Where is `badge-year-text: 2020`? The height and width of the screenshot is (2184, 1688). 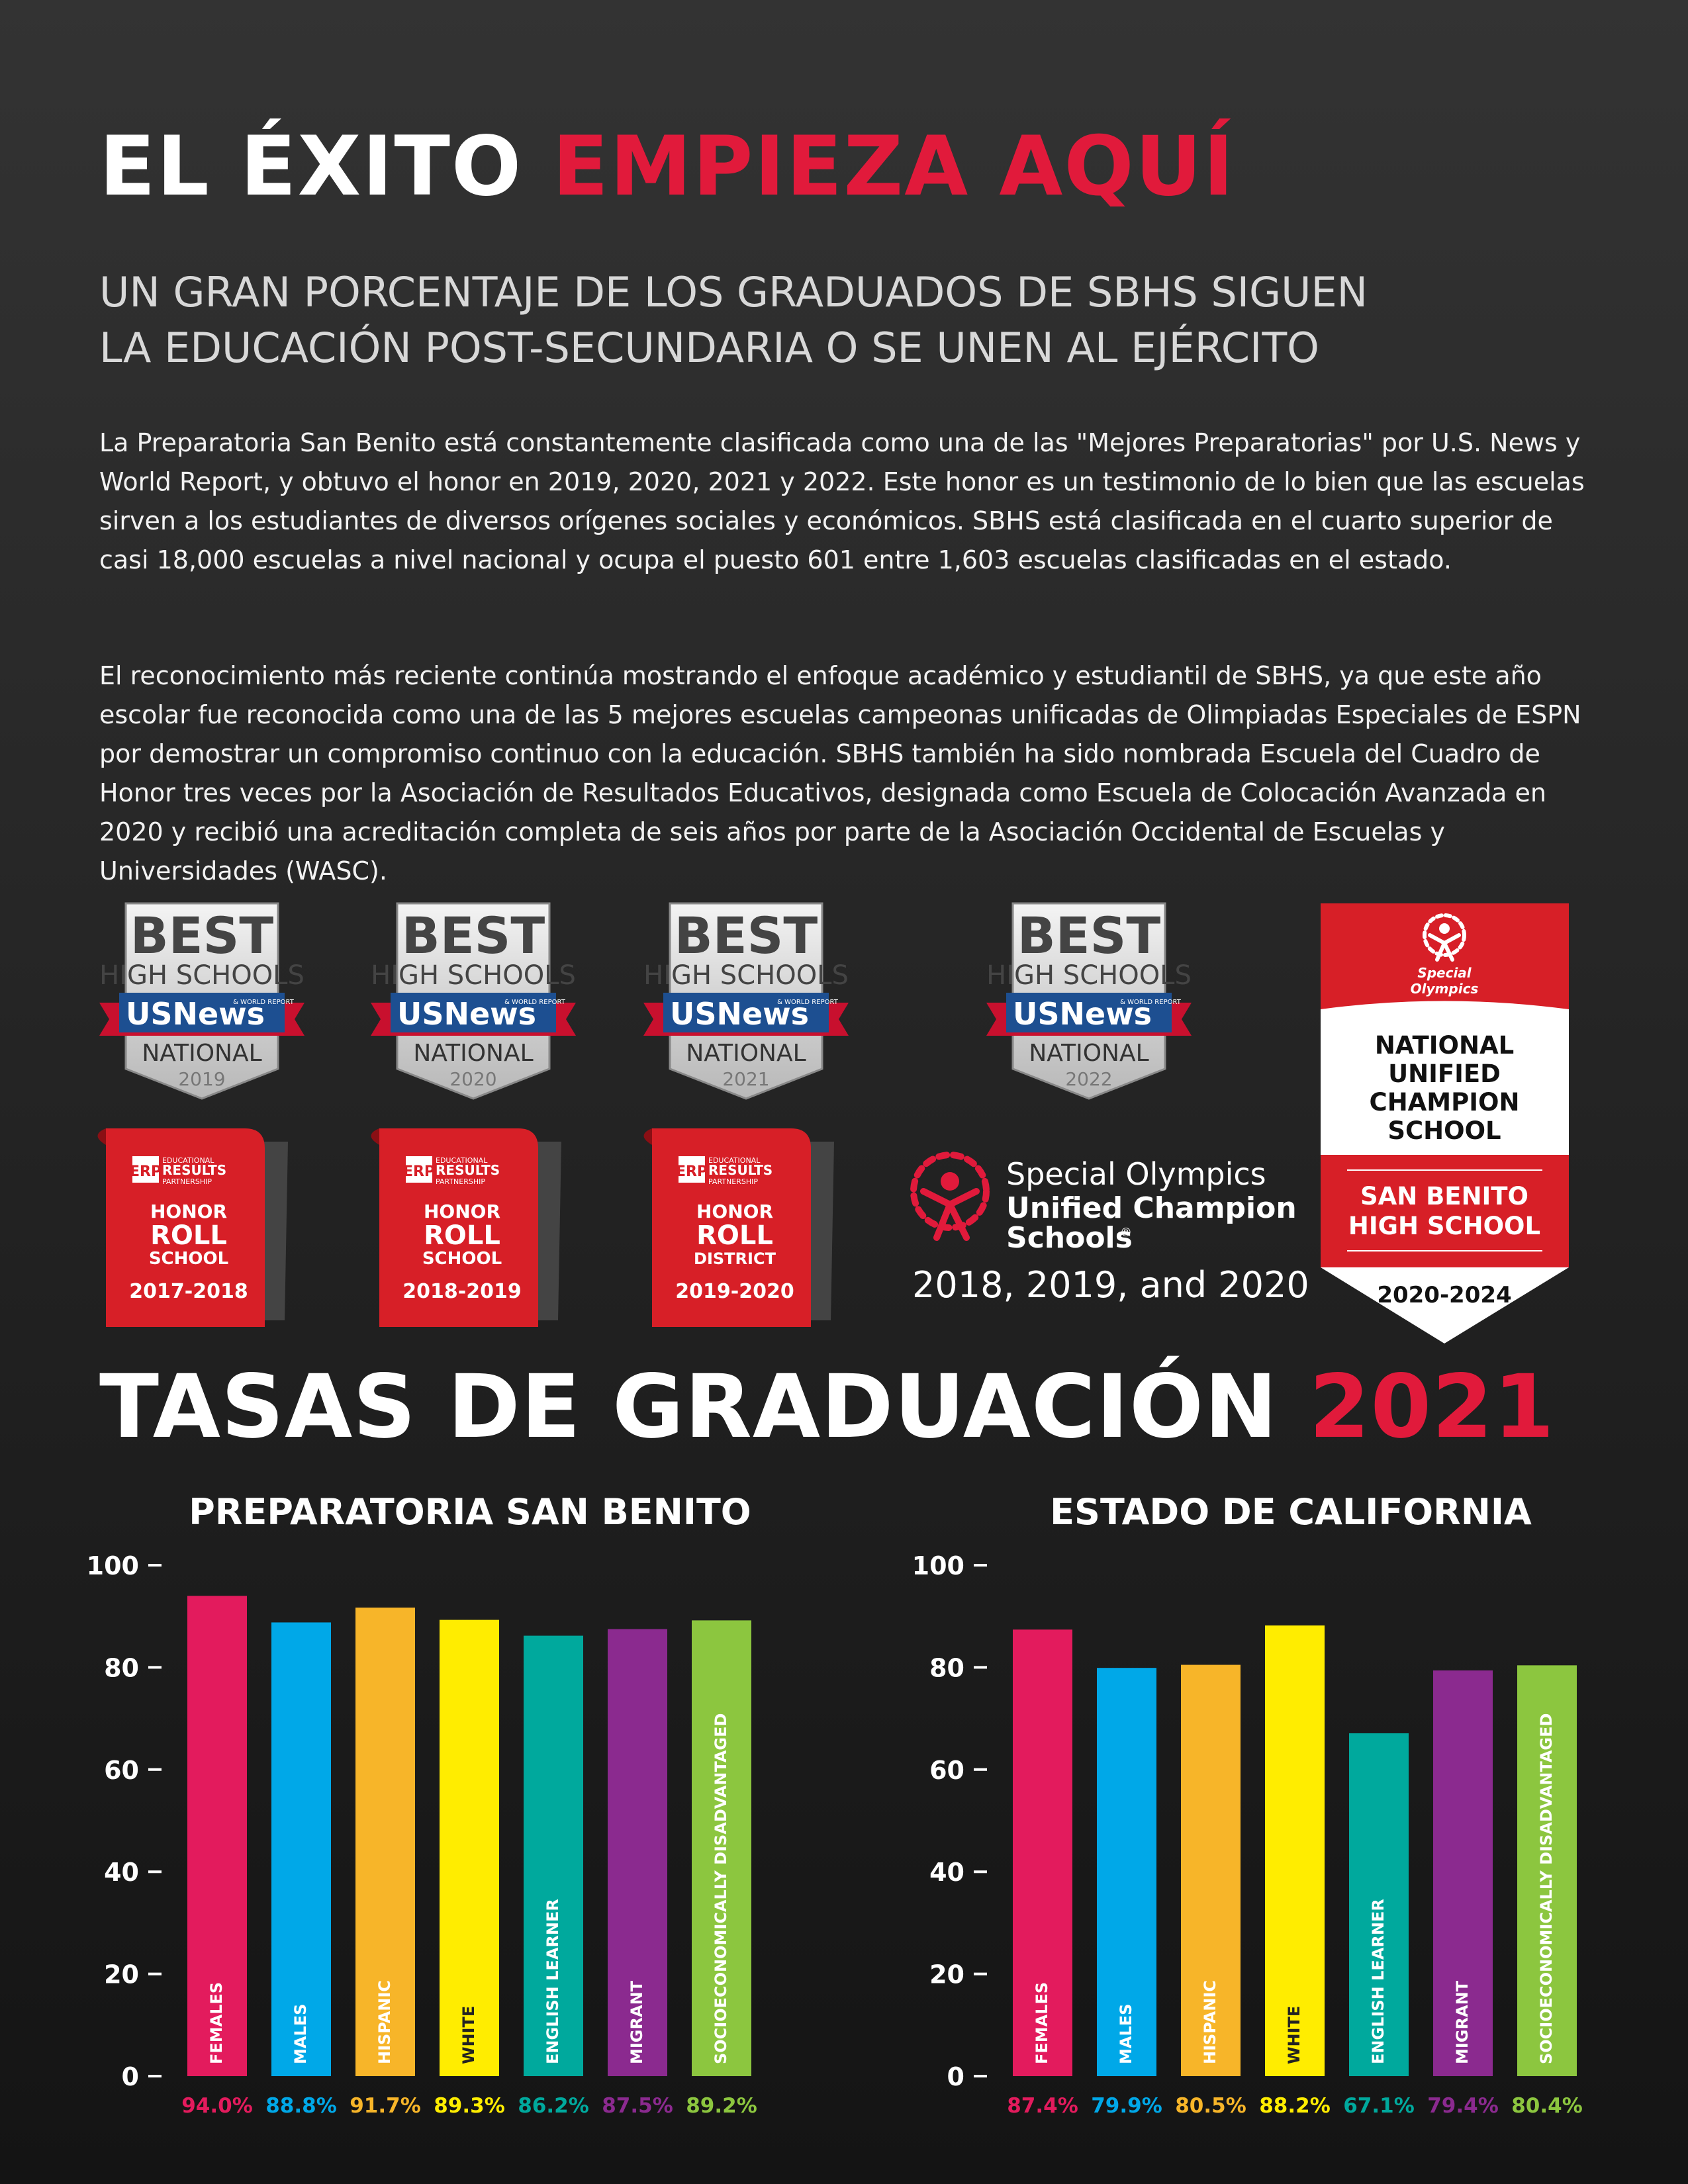
badge-year-text: 2020 is located at coordinates (472, 1079).